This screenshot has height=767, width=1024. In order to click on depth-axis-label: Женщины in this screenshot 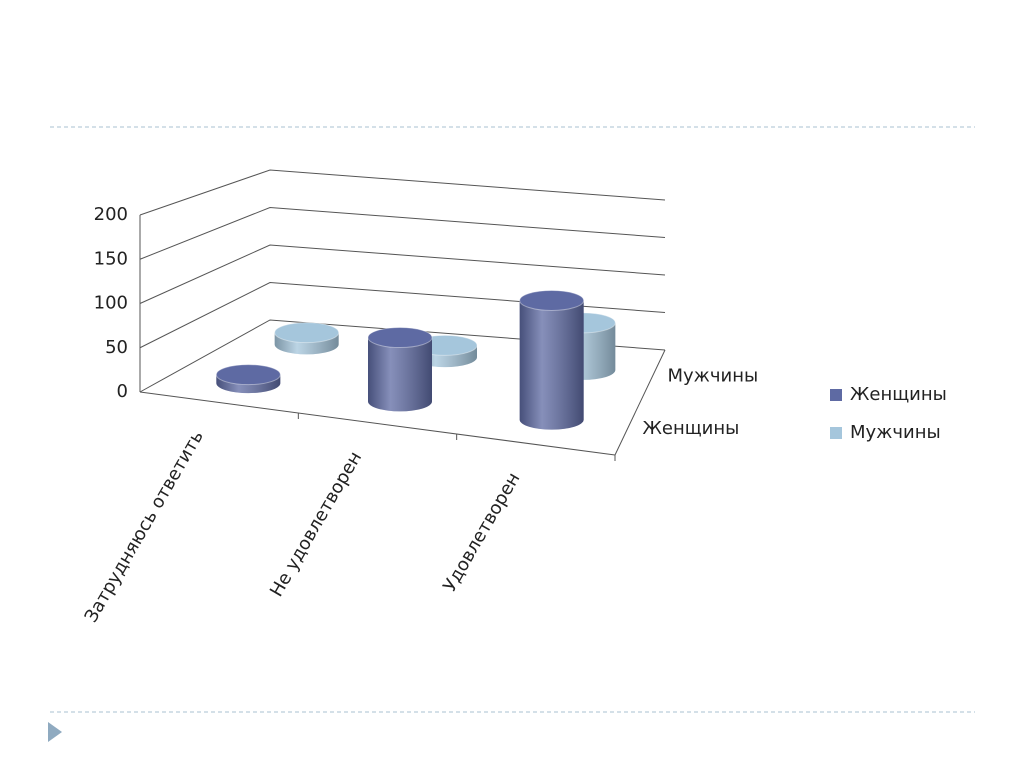, I will do `click(691, 428)`.